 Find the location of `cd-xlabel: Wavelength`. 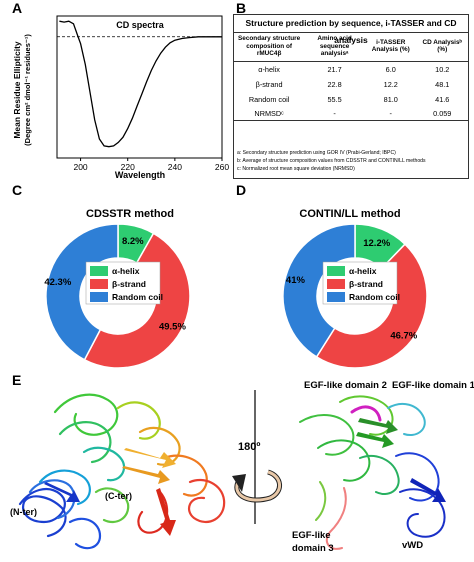

cd-xlabel: Wavelength is located at coordinates (140, 175).